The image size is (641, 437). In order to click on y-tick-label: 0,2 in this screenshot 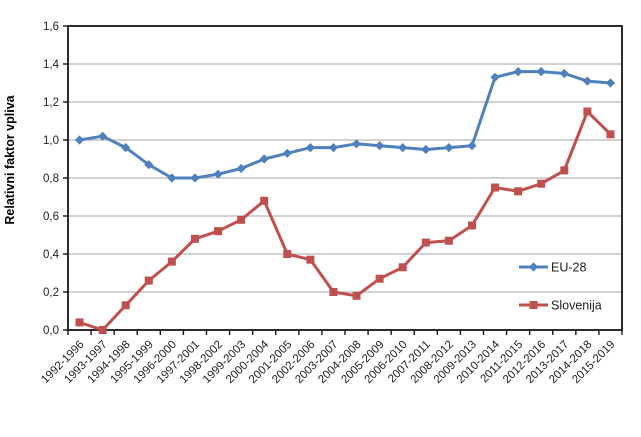, I will do `click(51, 293)`.